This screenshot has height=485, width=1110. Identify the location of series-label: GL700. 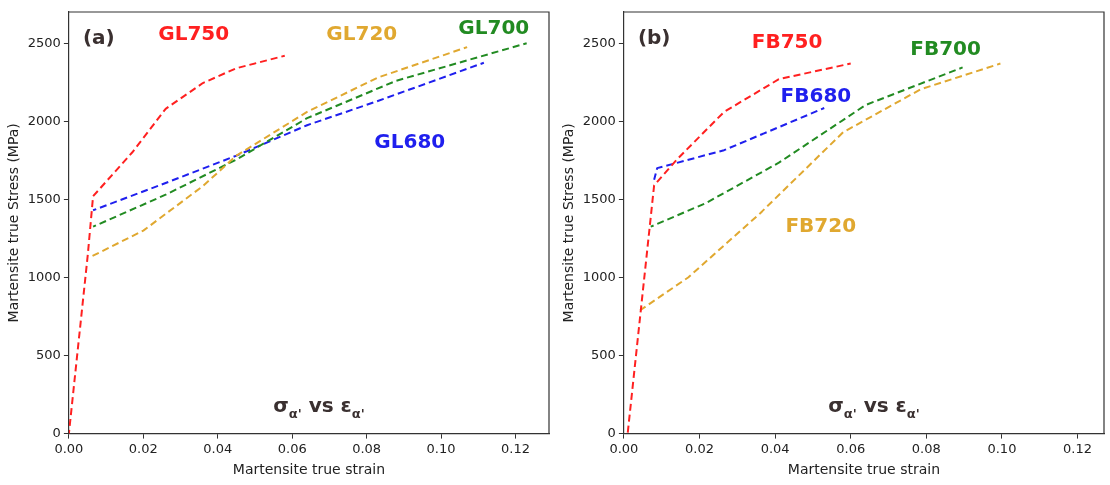
(494, 27).